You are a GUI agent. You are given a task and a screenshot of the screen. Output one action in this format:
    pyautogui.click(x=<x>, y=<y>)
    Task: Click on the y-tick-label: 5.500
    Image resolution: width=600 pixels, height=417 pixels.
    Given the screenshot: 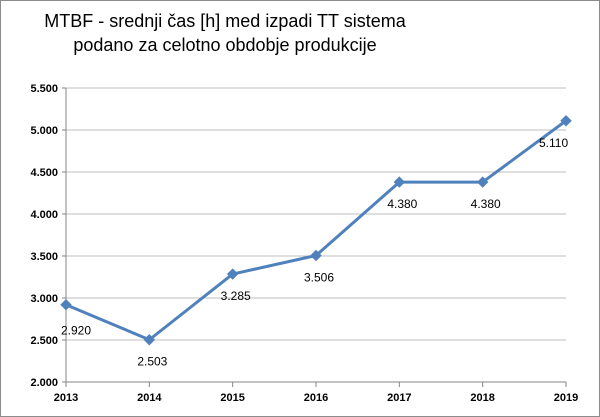 What is the action you would take?
    pyautogui.click(x=44, y=89)
    